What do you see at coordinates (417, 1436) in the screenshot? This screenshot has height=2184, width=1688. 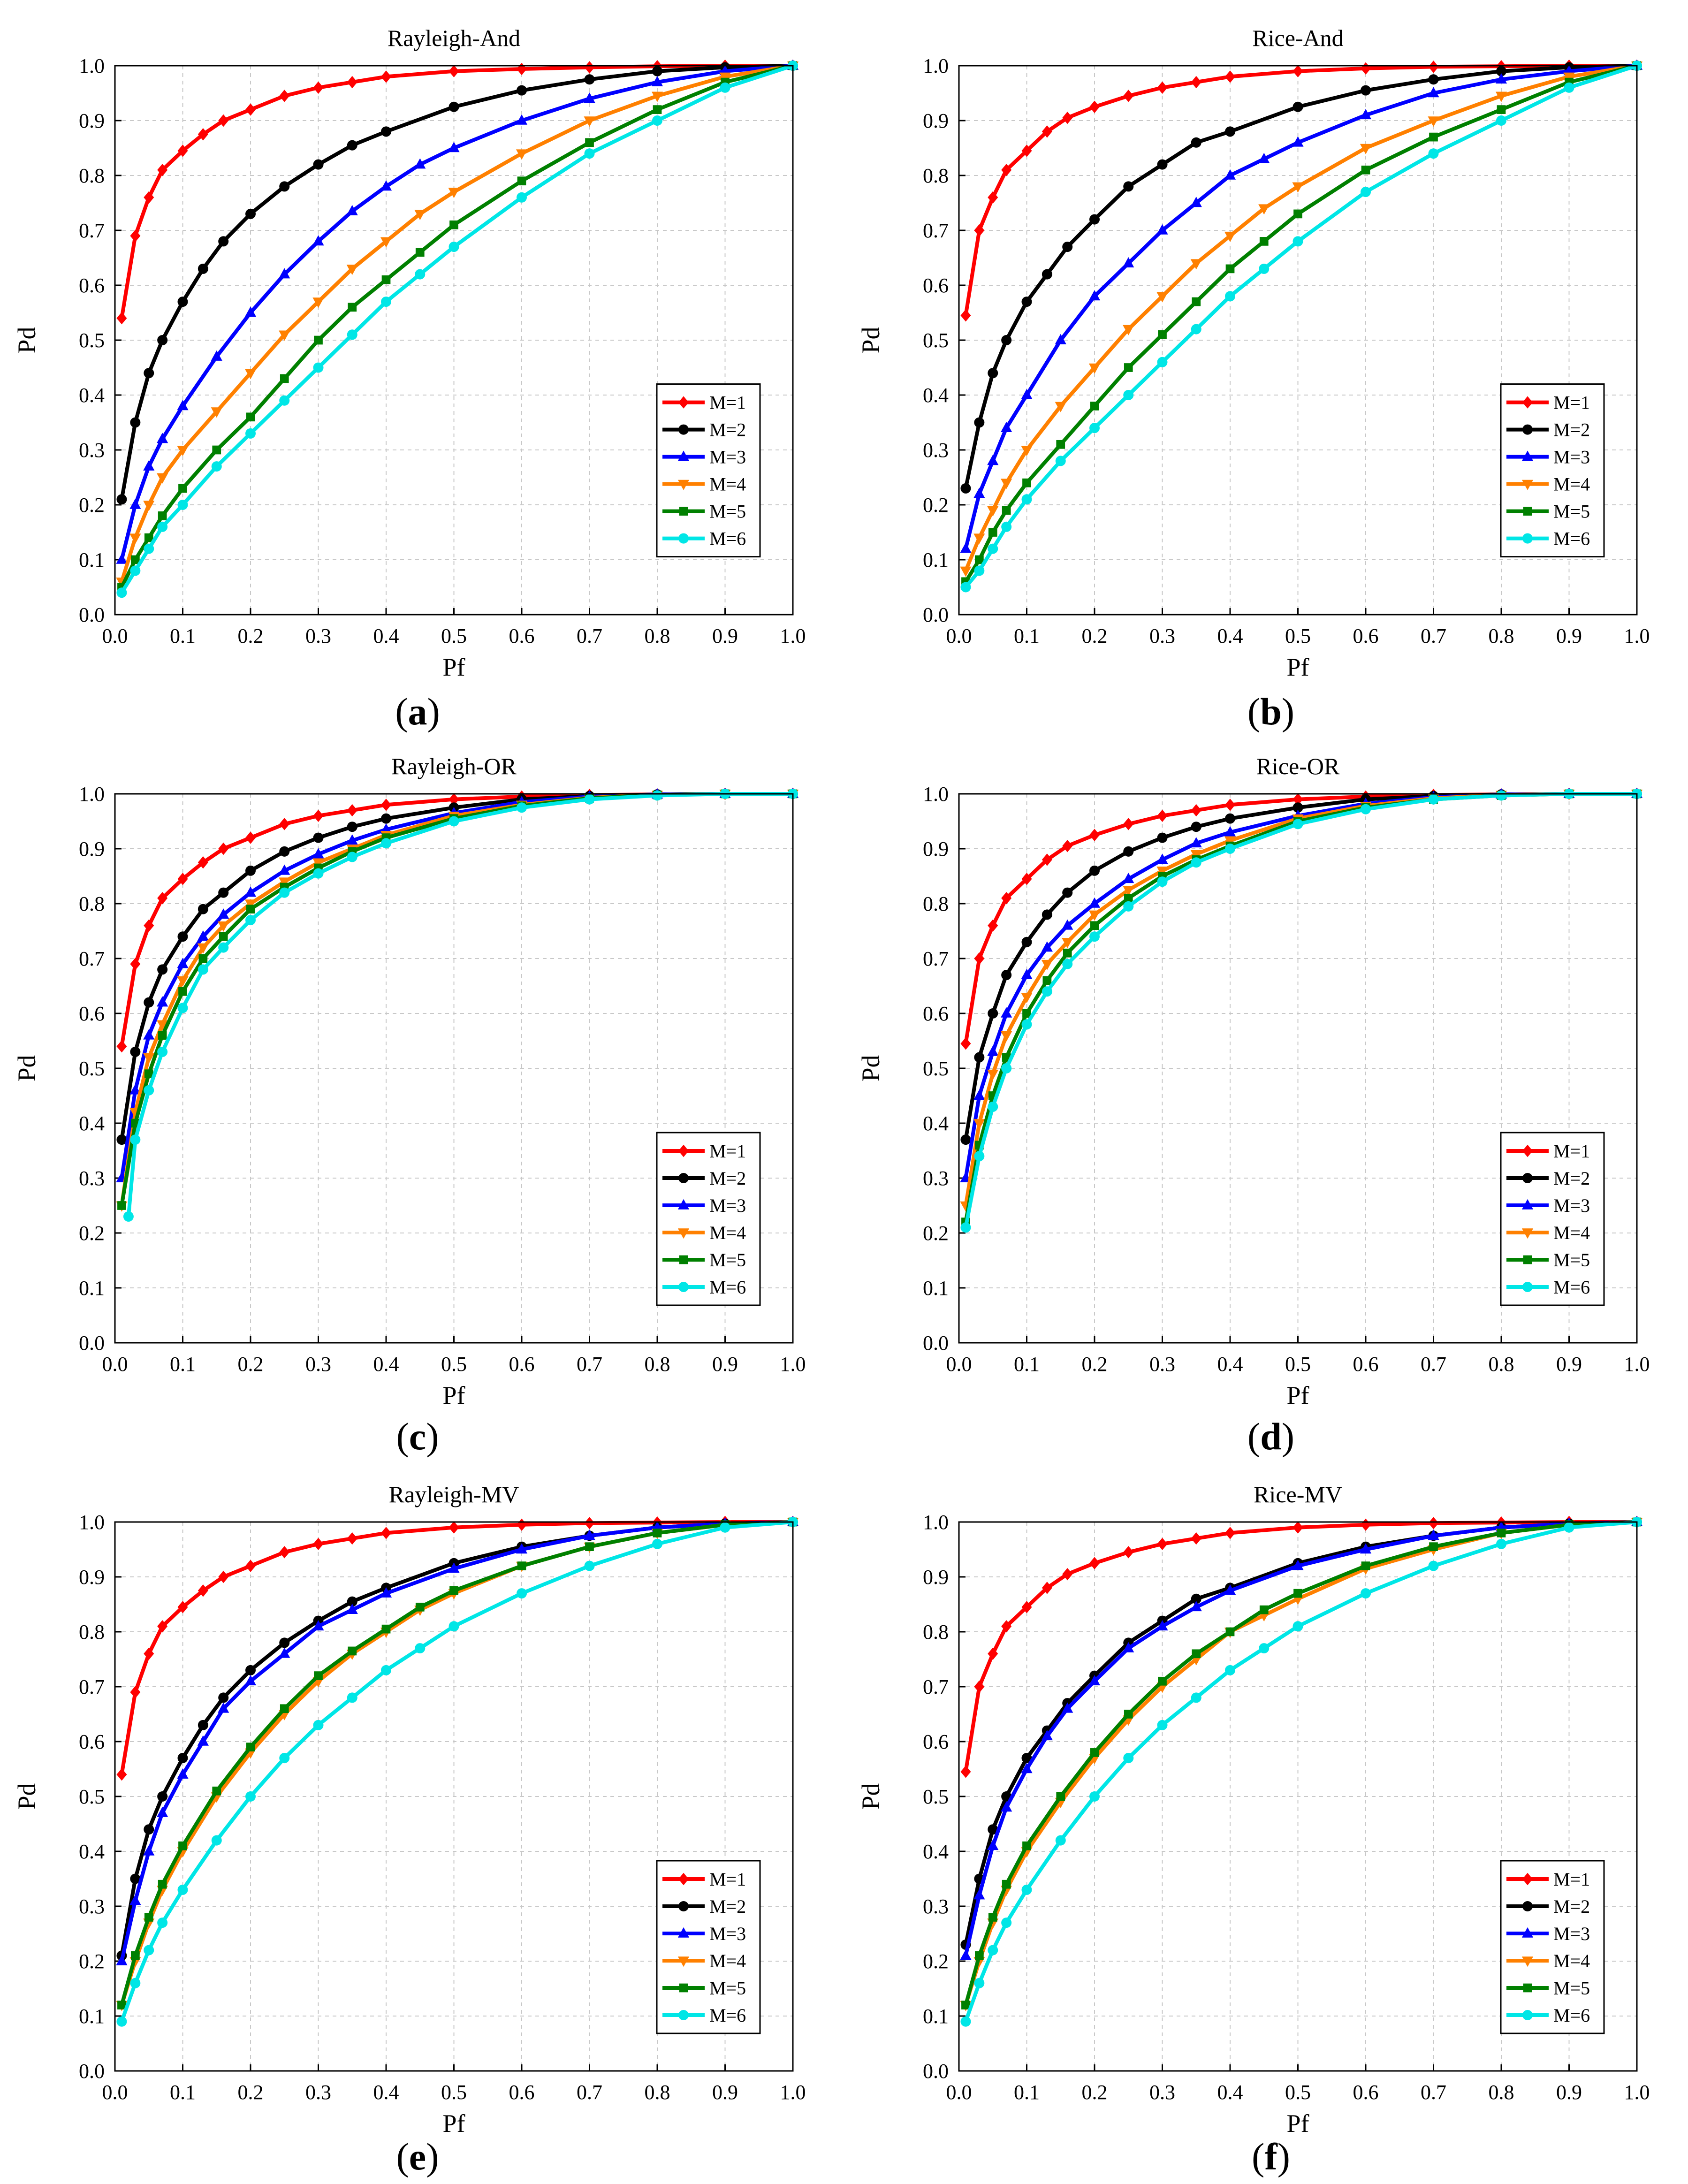 I see `panel-label-c: (c)` at bounding box center [417, 1436].